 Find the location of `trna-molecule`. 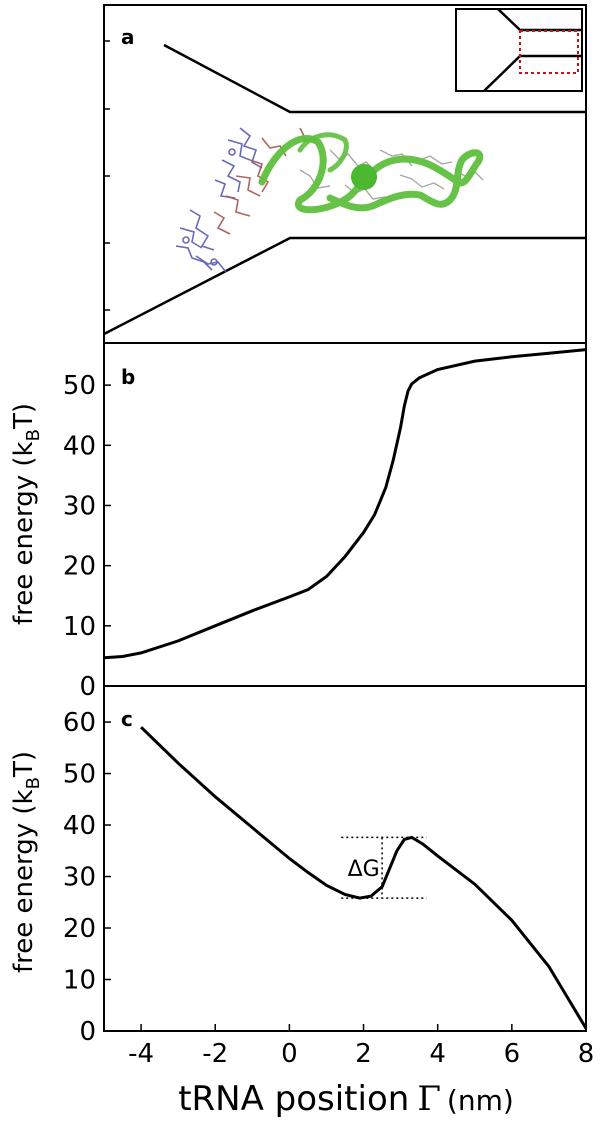

trna-molecule is located at coordinates (329, 200).